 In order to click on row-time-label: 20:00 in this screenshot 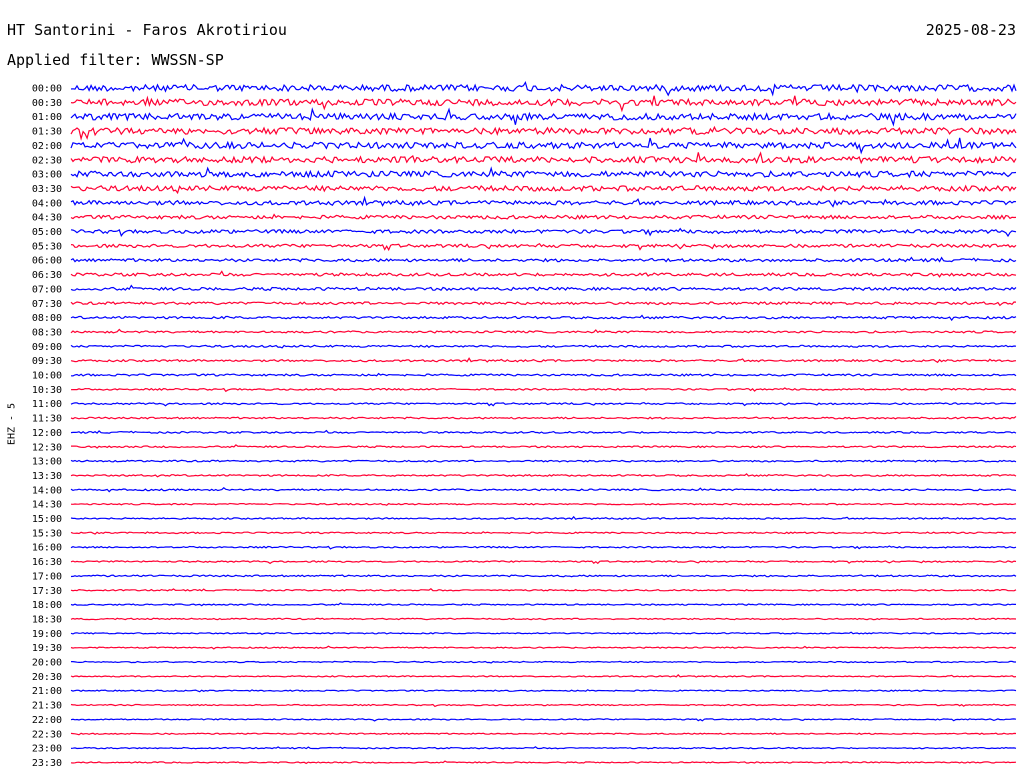, I will do `click(47, 663)`.